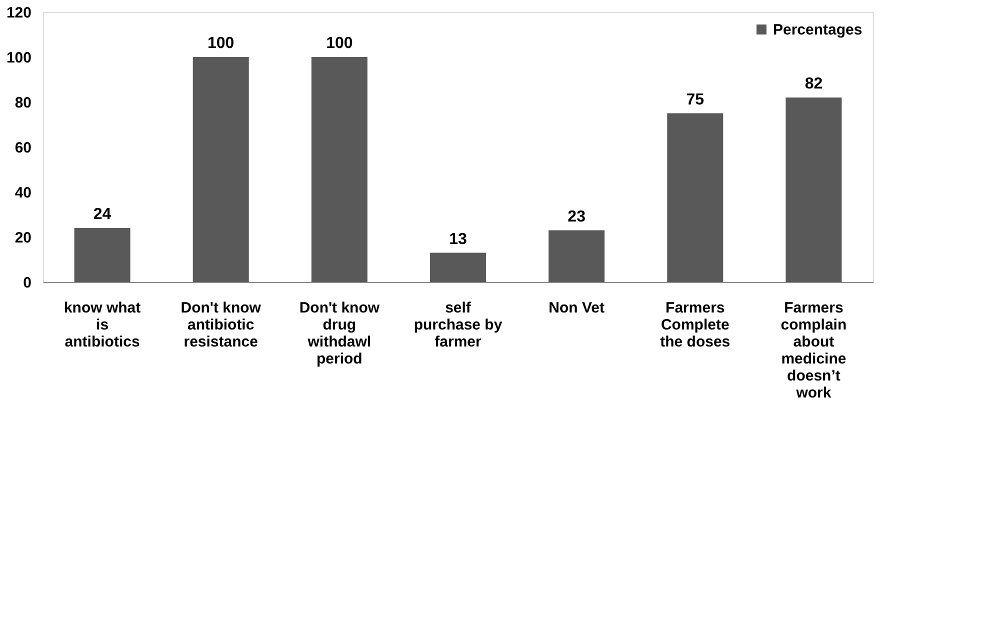  What do you see at coordinates (23, 238) in the screenshot?
I see `y-tick-label: 20` at bounding box center [23, 238].